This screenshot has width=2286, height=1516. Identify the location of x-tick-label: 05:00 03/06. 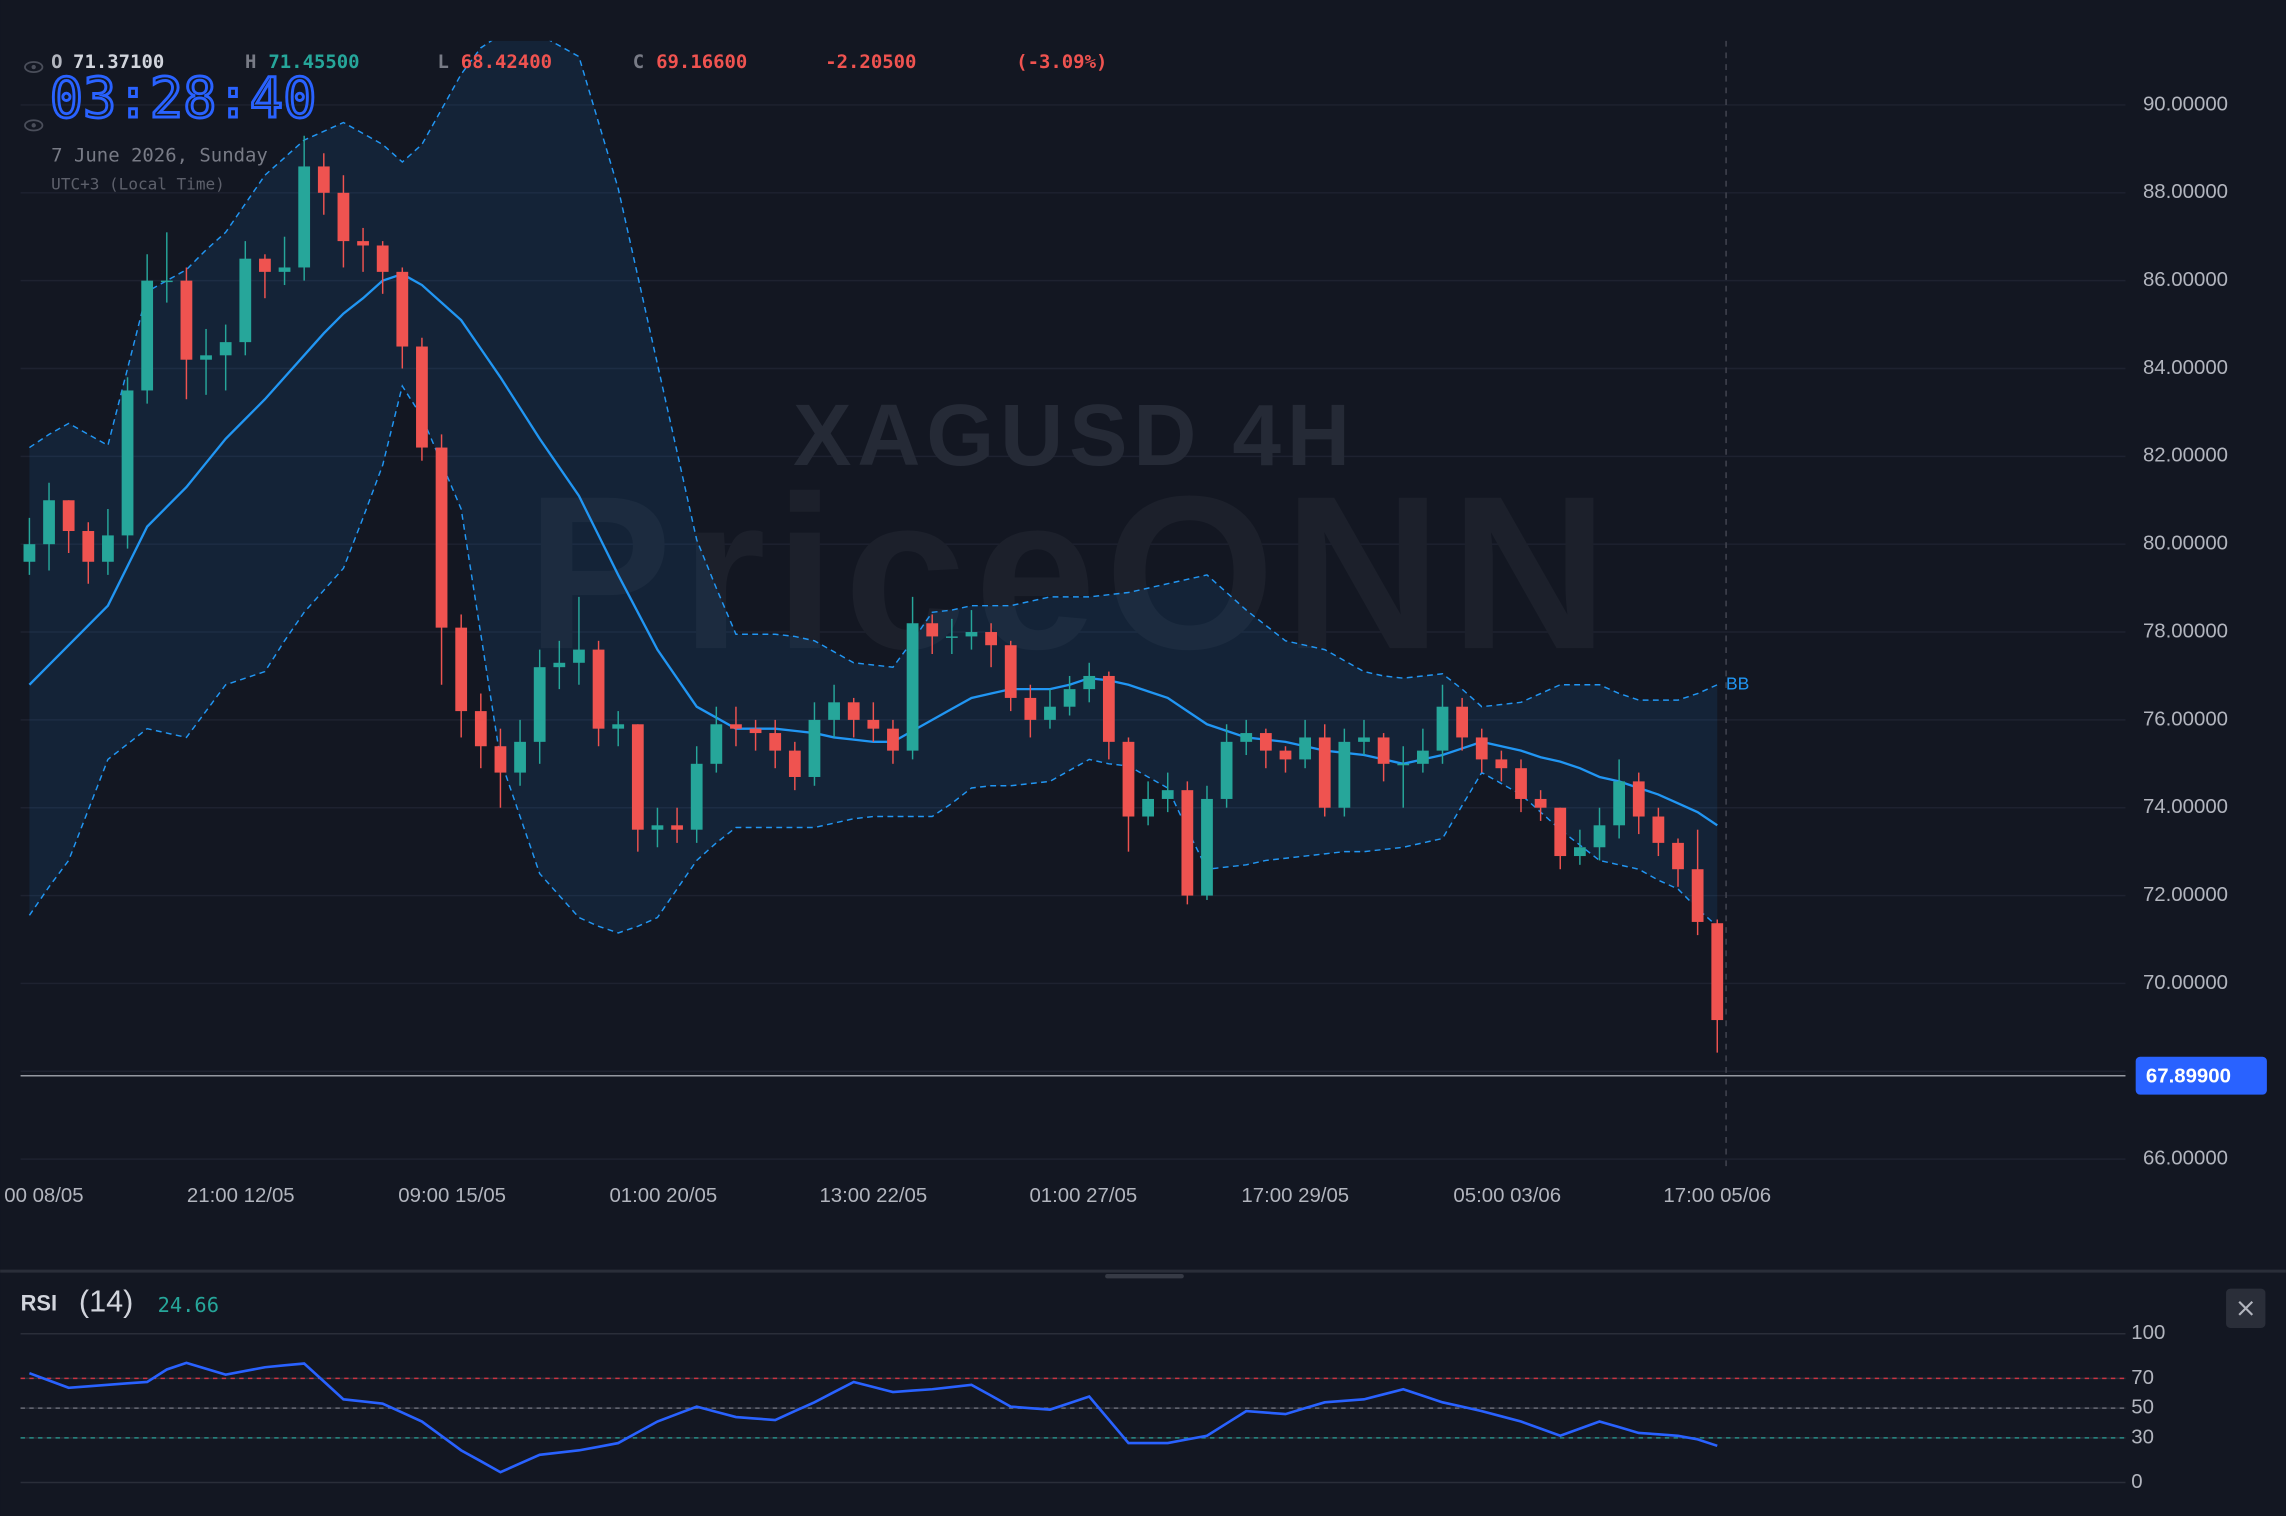
(1507, 1196).